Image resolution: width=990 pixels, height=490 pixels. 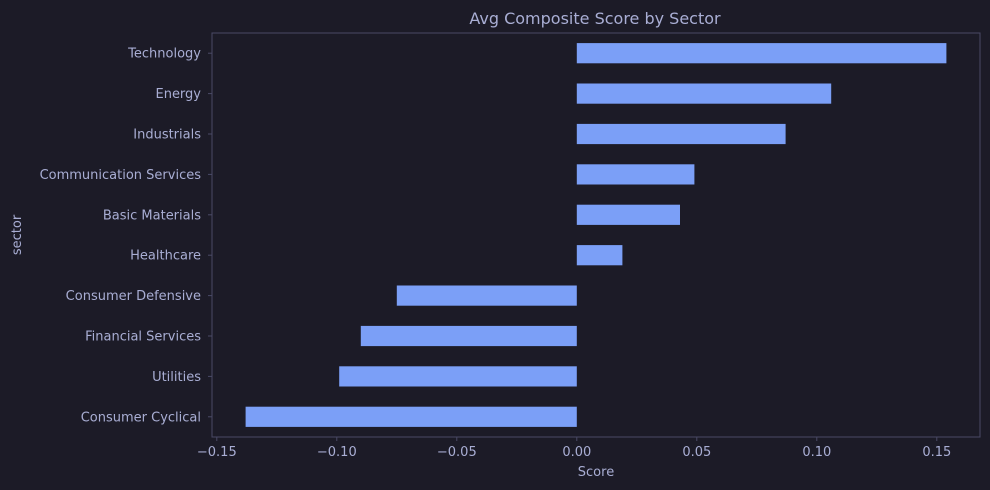 I want to click on y-tick-label: Healthcare, so click(x=165, y=256).